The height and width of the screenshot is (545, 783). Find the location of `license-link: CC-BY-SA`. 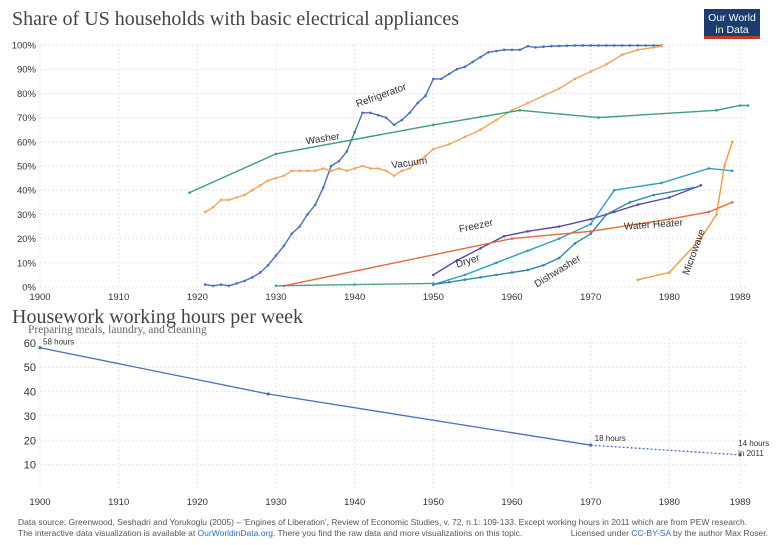

license-link: CC-BY-SA is located at coordinates (651, 533).